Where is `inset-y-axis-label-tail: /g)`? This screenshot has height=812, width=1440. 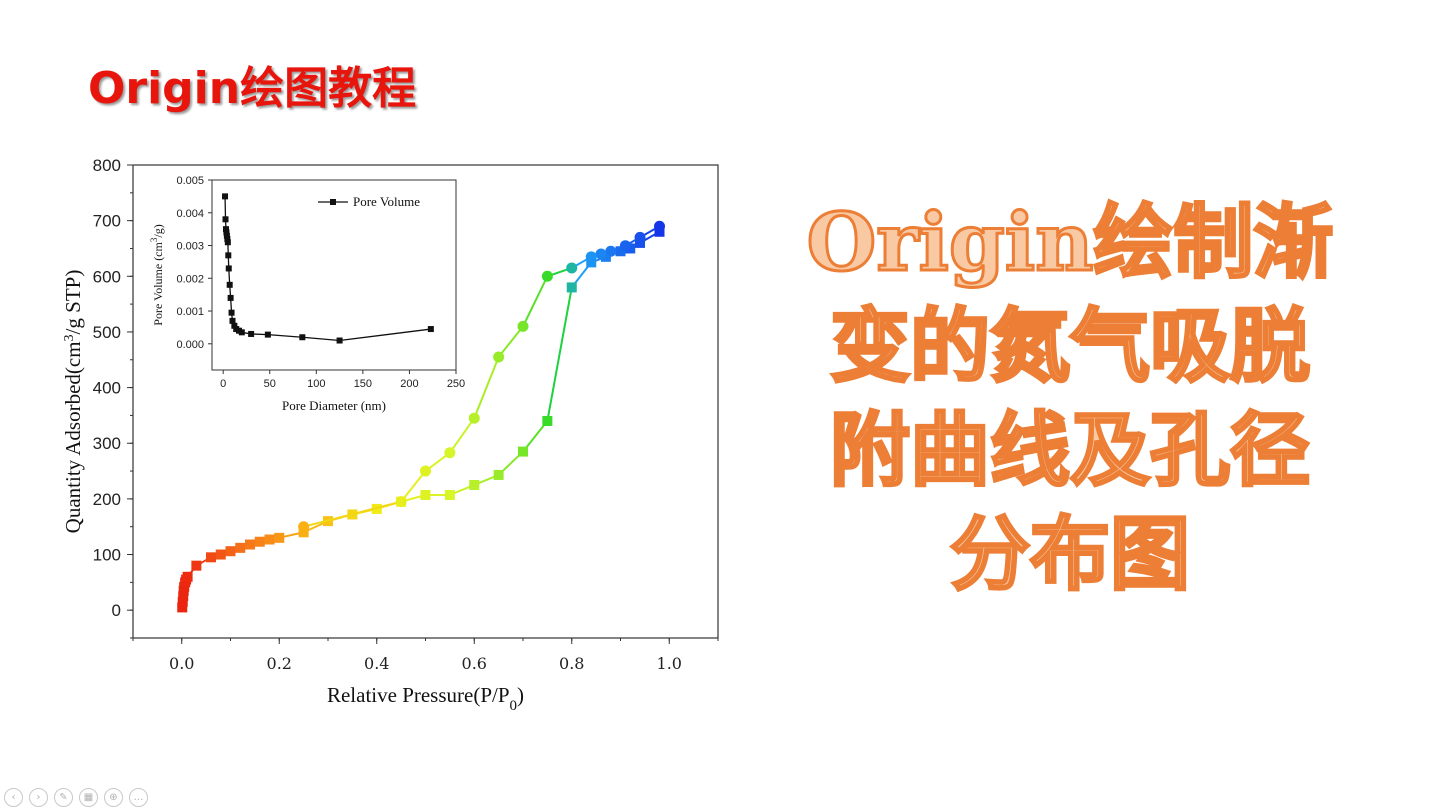
inset-y-axis-label-tail: /g) is located at coordinates (158, 230).